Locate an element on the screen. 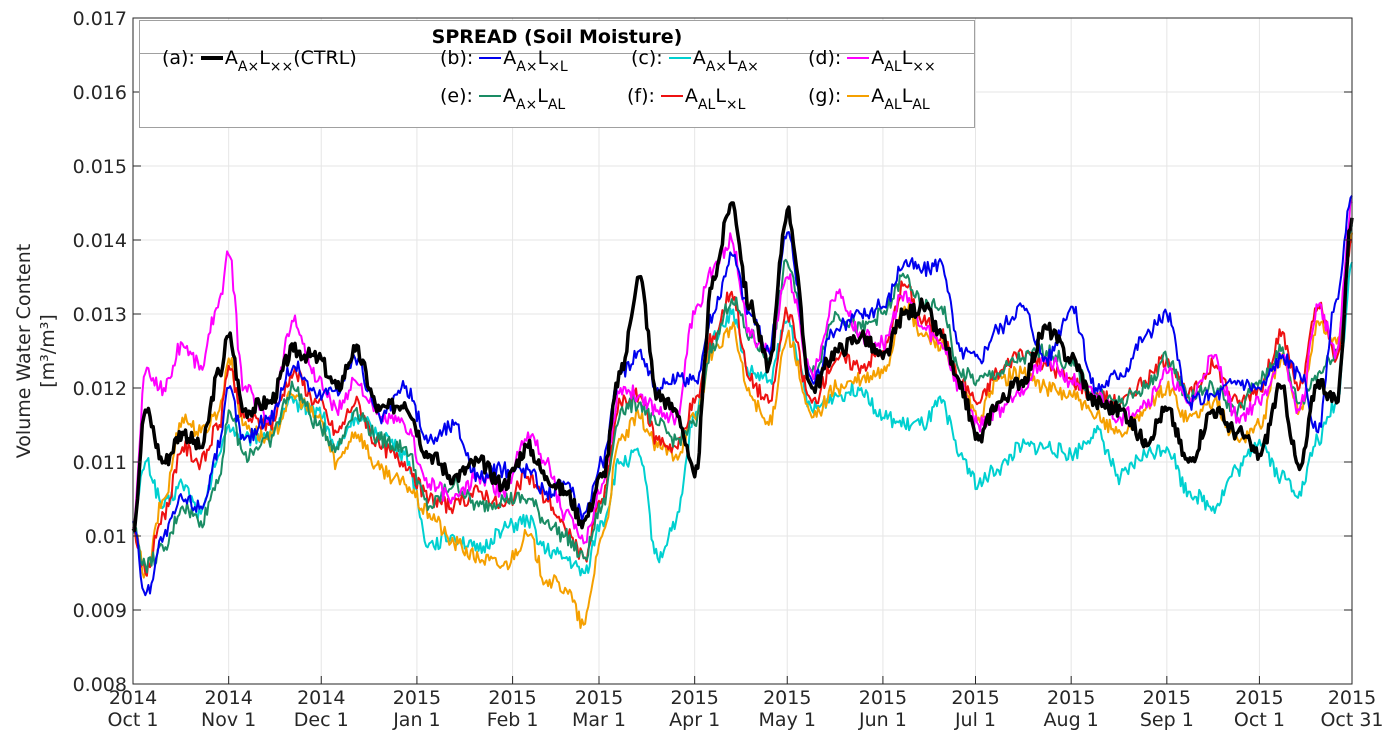 The image size is (1394, 743). x-tick-label-date: Feb 1 is located at coordinates (513, 720).